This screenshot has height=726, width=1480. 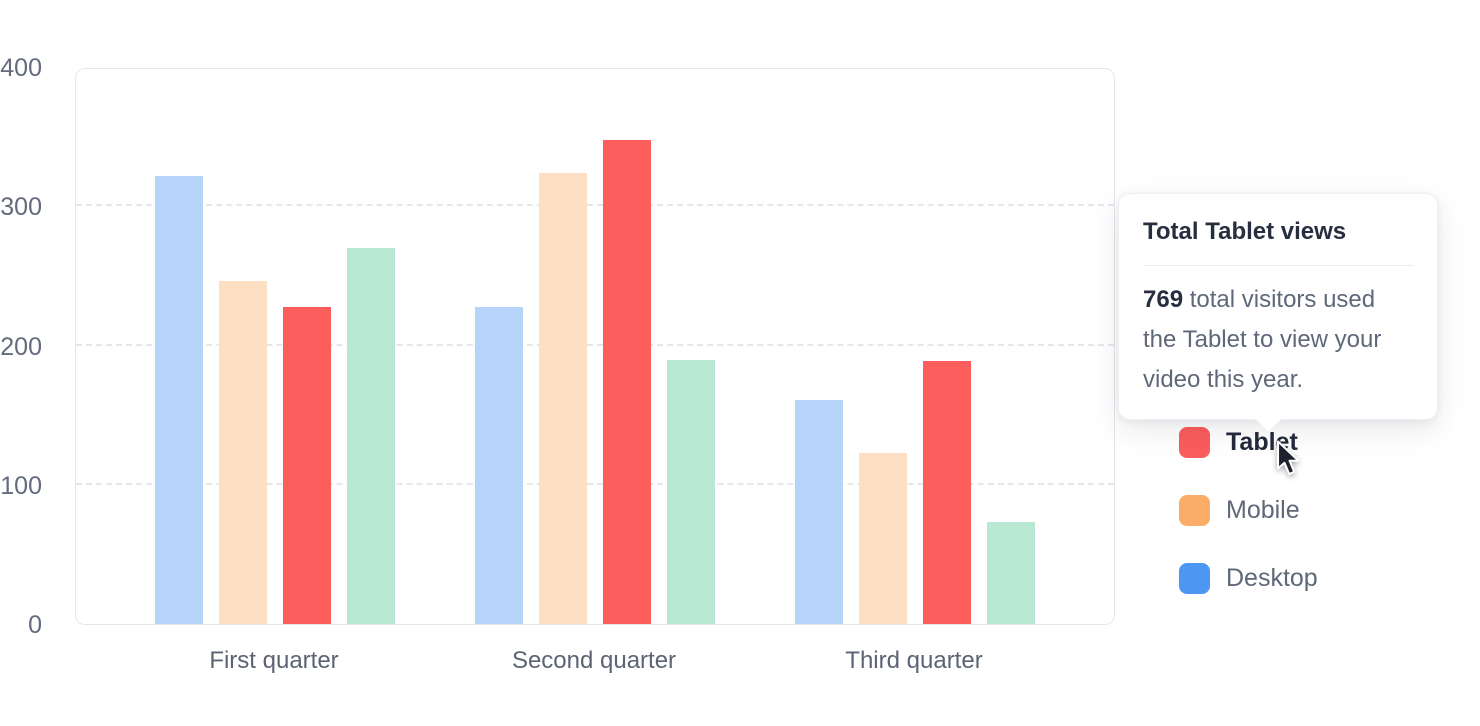 What do you see at coordinates (499, 465) in the screenshot?
I see `bar-desktop-second-quarter` at bounding box center [499, 465].